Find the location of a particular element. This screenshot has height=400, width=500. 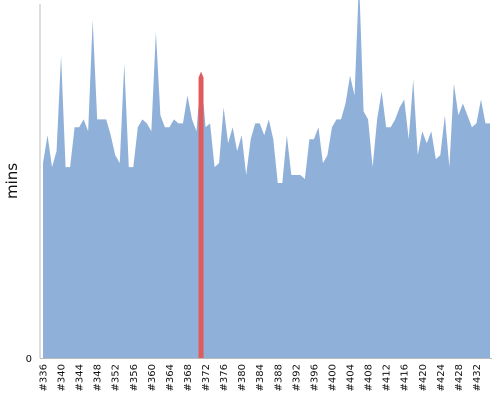

x-tick-label: #340 is located at coordinates (62, 377).